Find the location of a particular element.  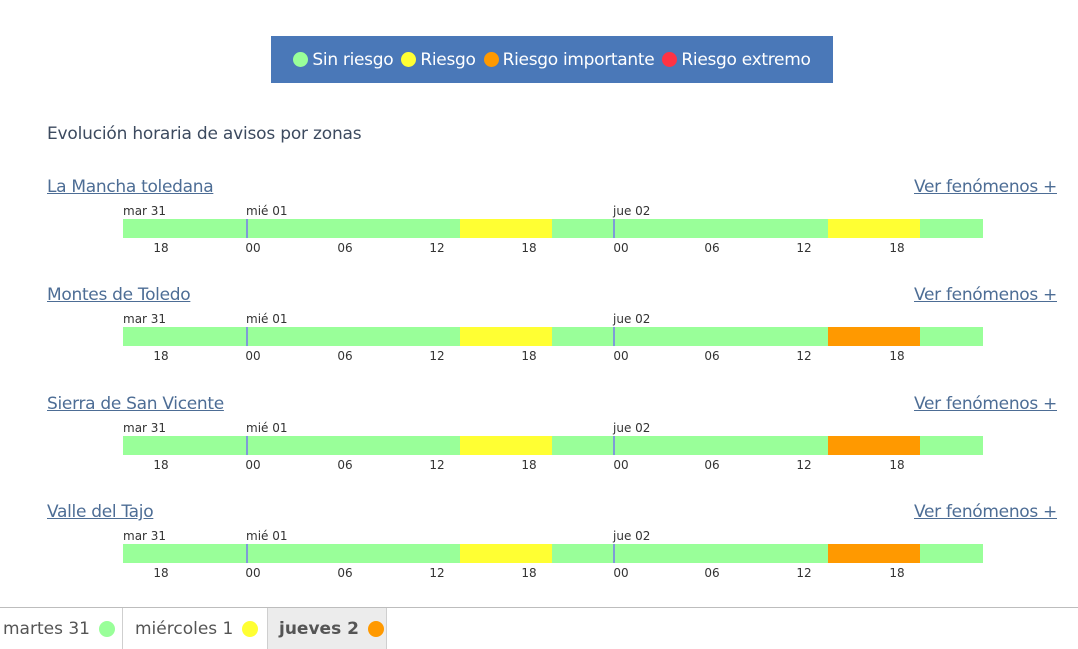

legend-item-riesgo-extremo: Riesgo extremo is located at coordinates (736, 59).